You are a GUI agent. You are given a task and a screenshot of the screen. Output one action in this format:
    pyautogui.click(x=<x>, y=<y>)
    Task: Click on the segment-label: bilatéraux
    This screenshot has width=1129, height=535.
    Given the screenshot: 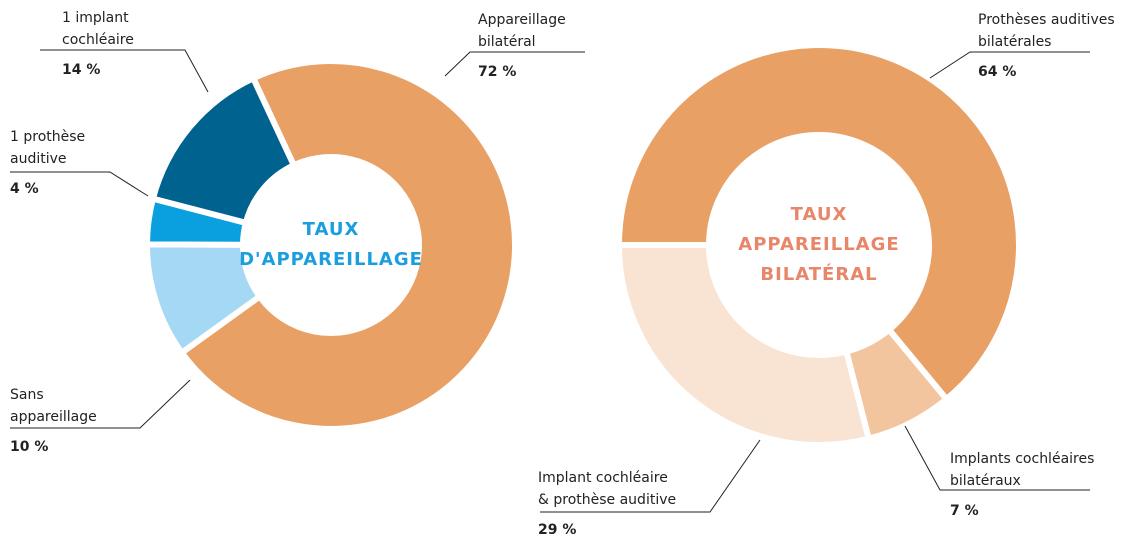 What is the action you would take?
    pyautogui.click(x=985, y=481)
    